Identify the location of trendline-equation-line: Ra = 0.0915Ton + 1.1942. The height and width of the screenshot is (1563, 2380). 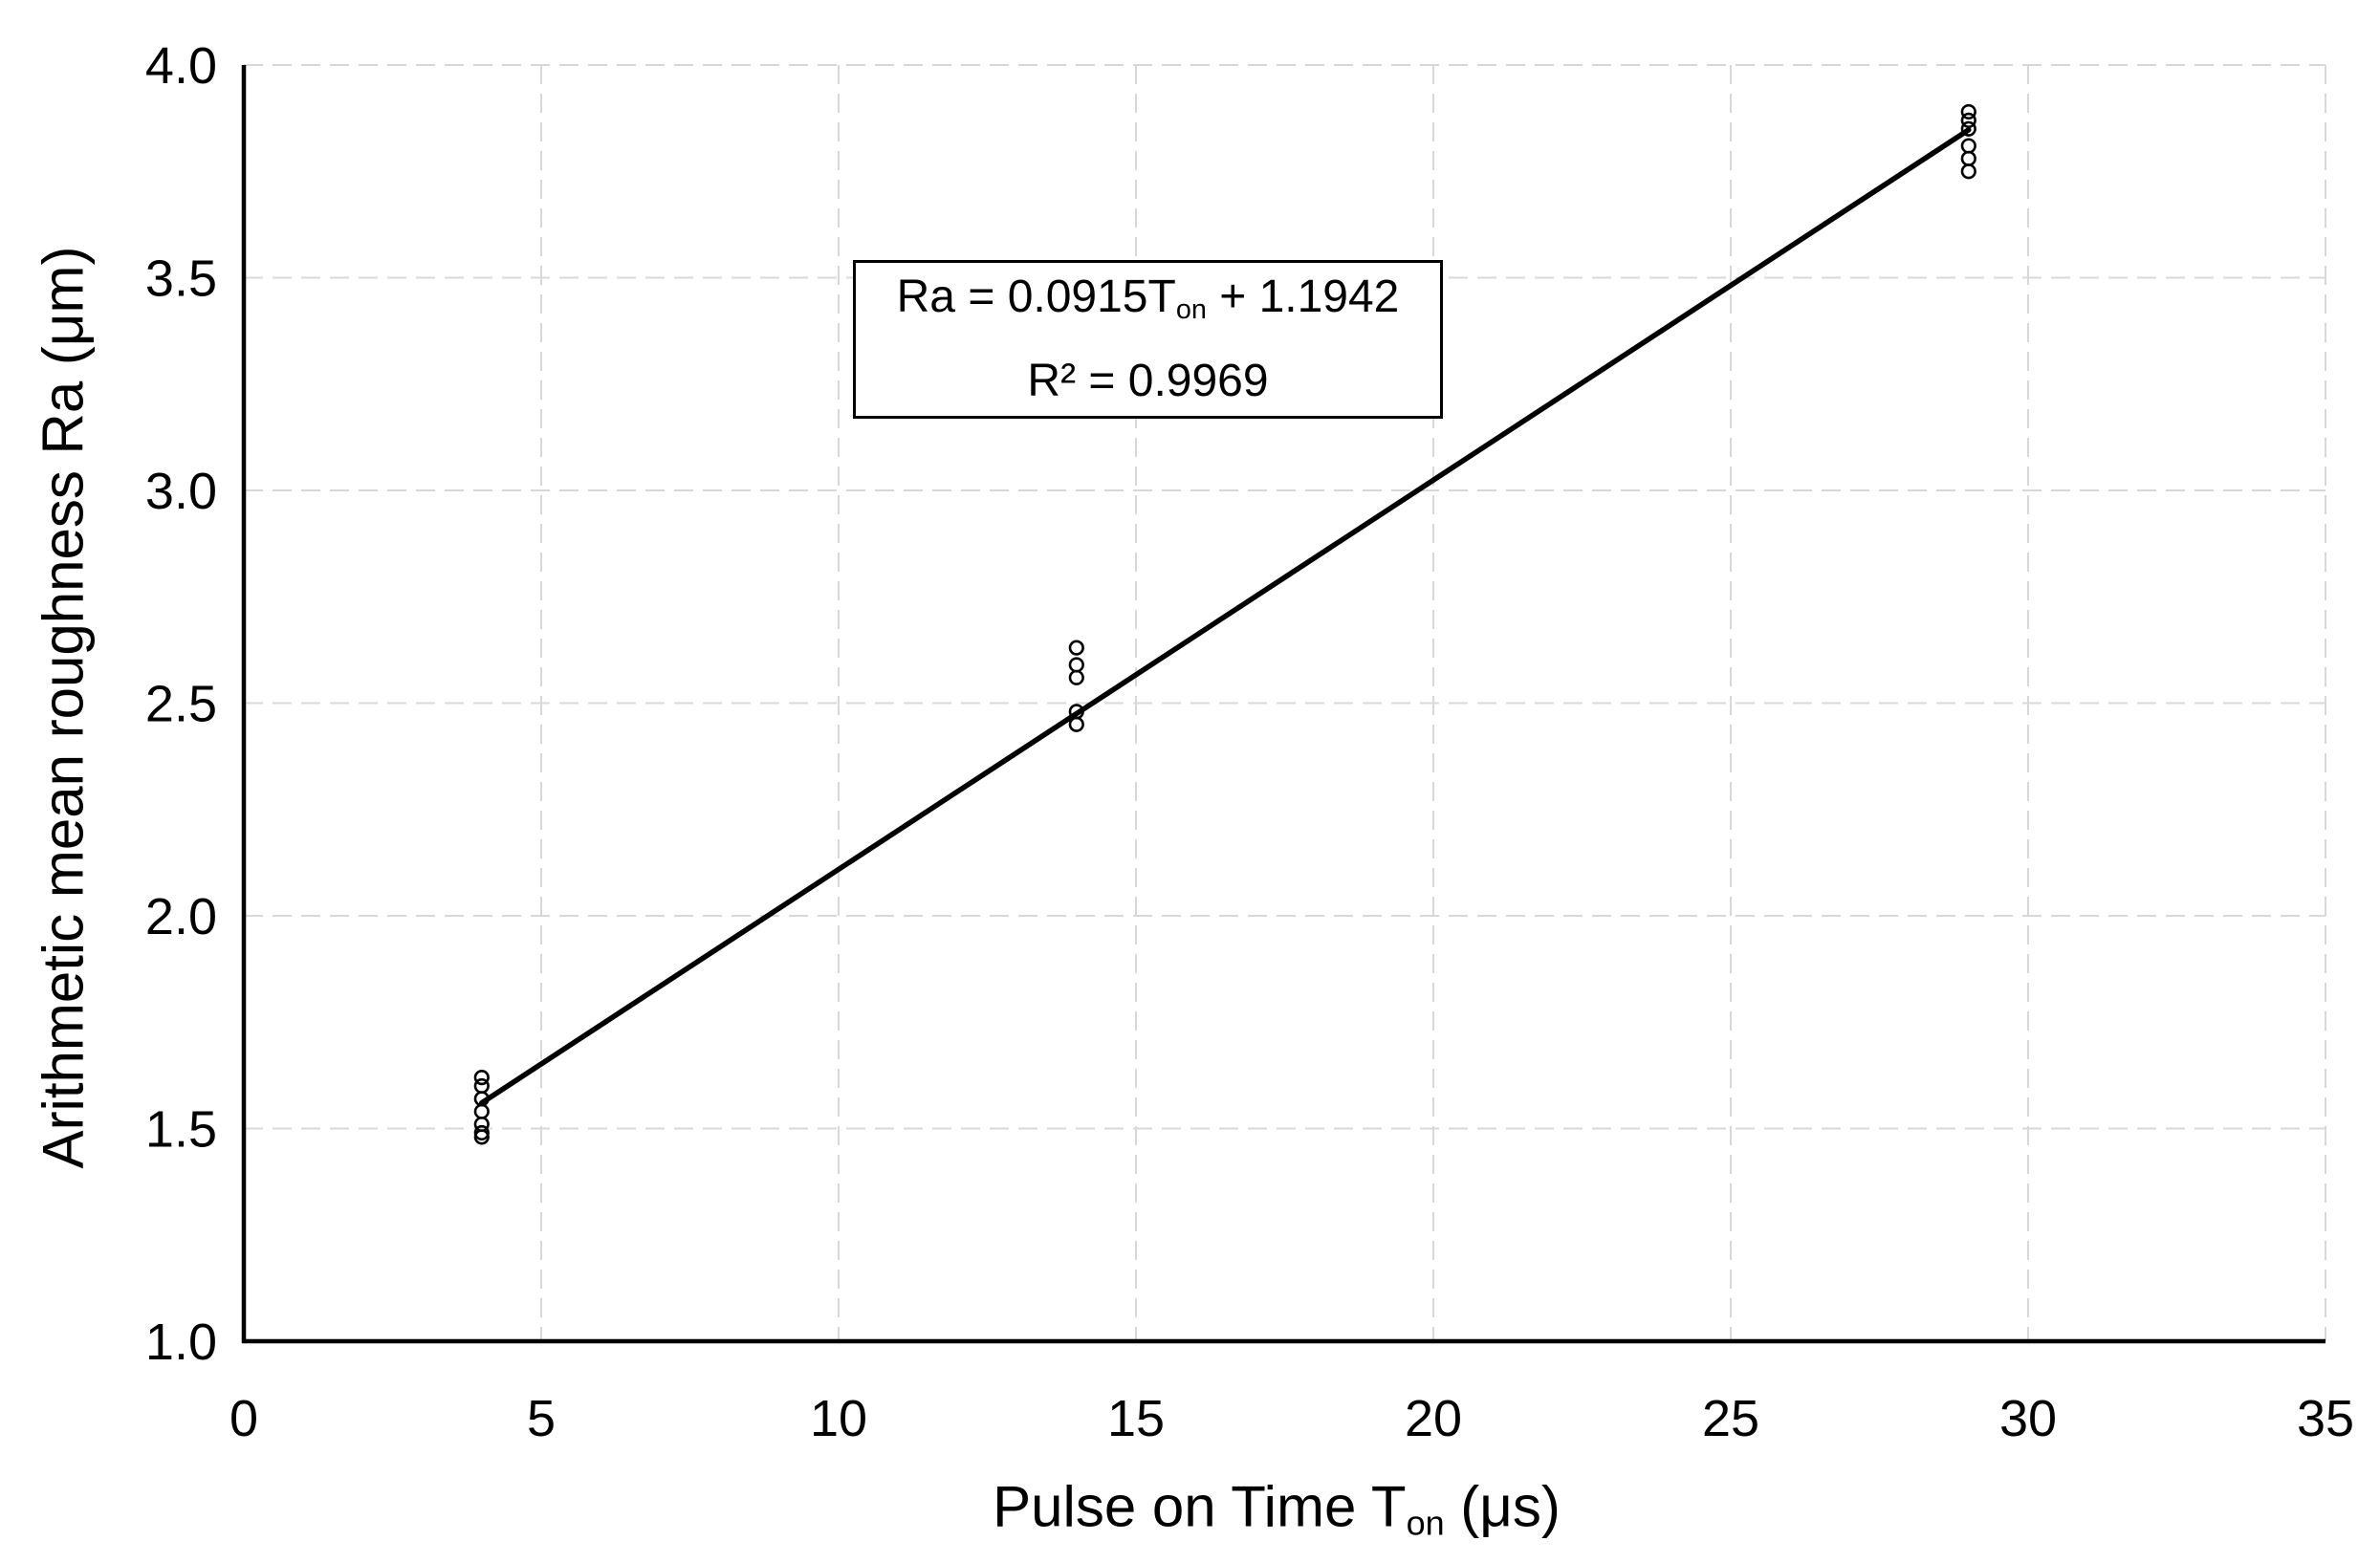
(1148, 303).